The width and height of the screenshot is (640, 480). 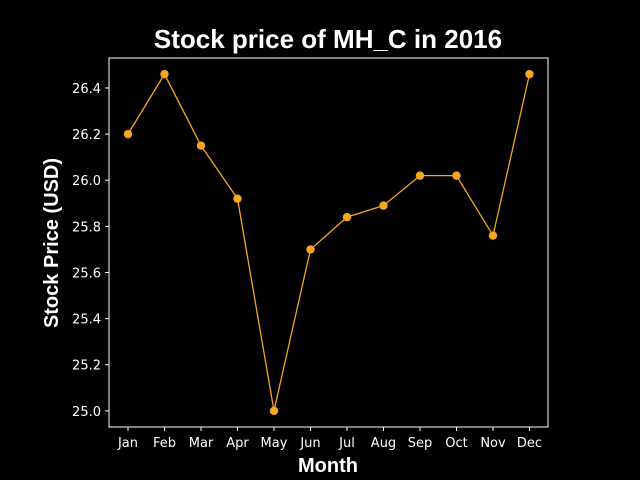 I want to click on x-tick-label: Mar, so click(x=201, y=443).